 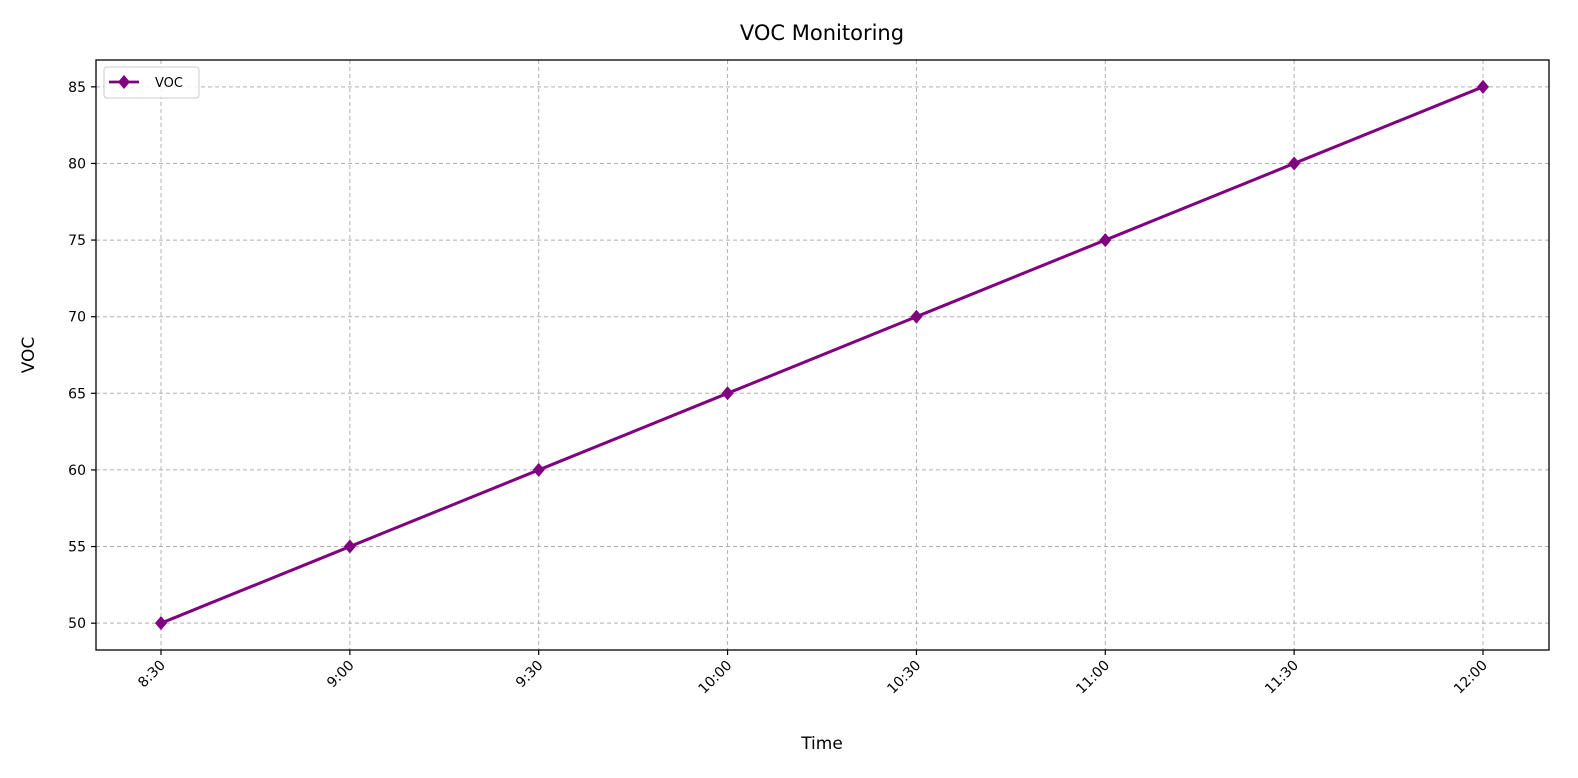 I want to click on legend-diamond-marker, so click(x=124, y=82).